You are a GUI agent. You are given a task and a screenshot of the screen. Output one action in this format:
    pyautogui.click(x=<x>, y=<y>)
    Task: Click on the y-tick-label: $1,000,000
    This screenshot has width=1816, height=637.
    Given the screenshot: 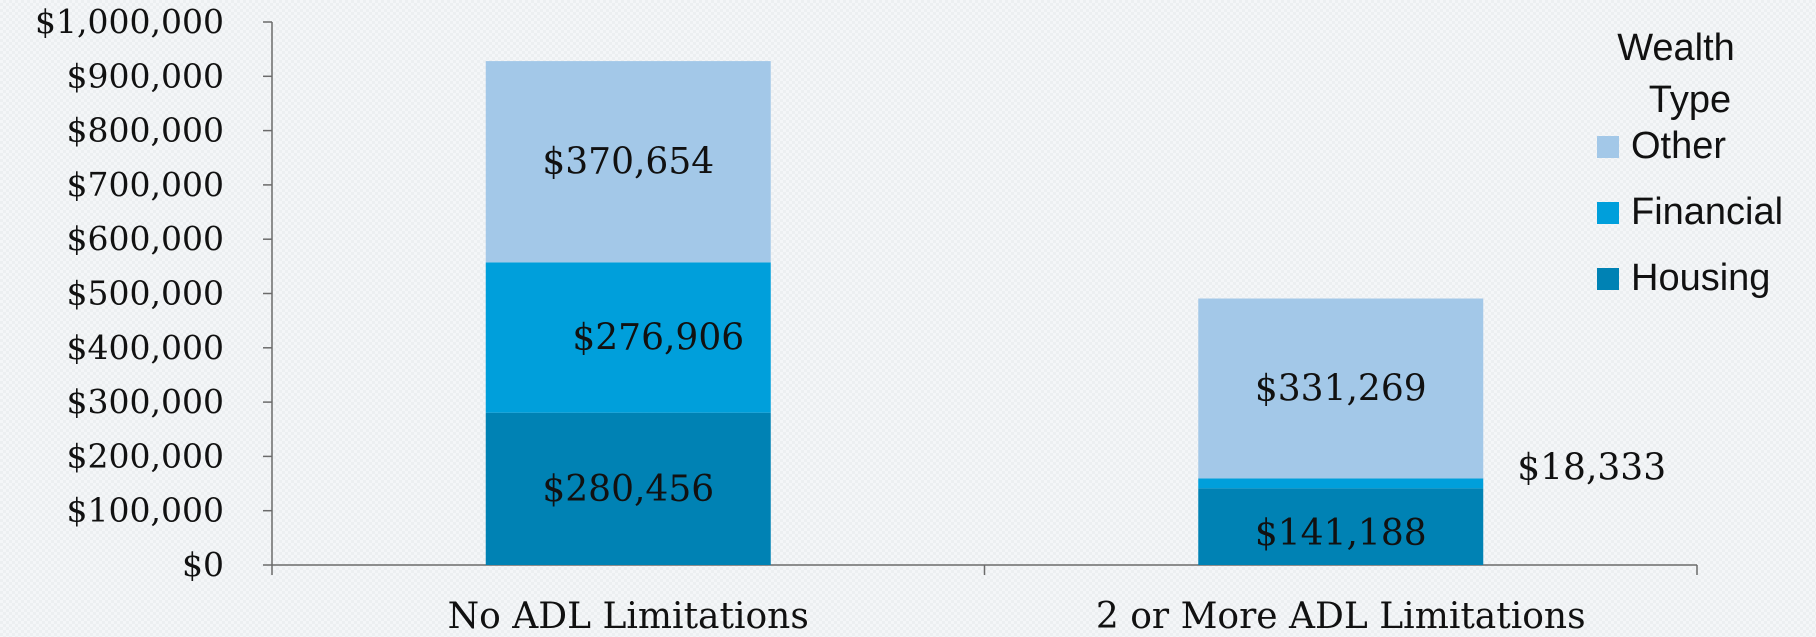 What is the action you would take?
    pyautogui.click(x=129, y=21)
    